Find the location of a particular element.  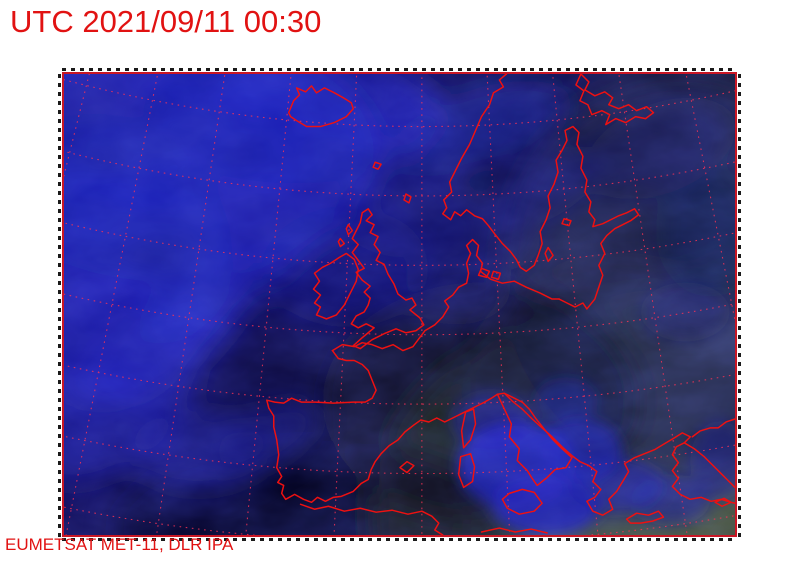

coastline-continental-channel is located at coordinates (445, 295).